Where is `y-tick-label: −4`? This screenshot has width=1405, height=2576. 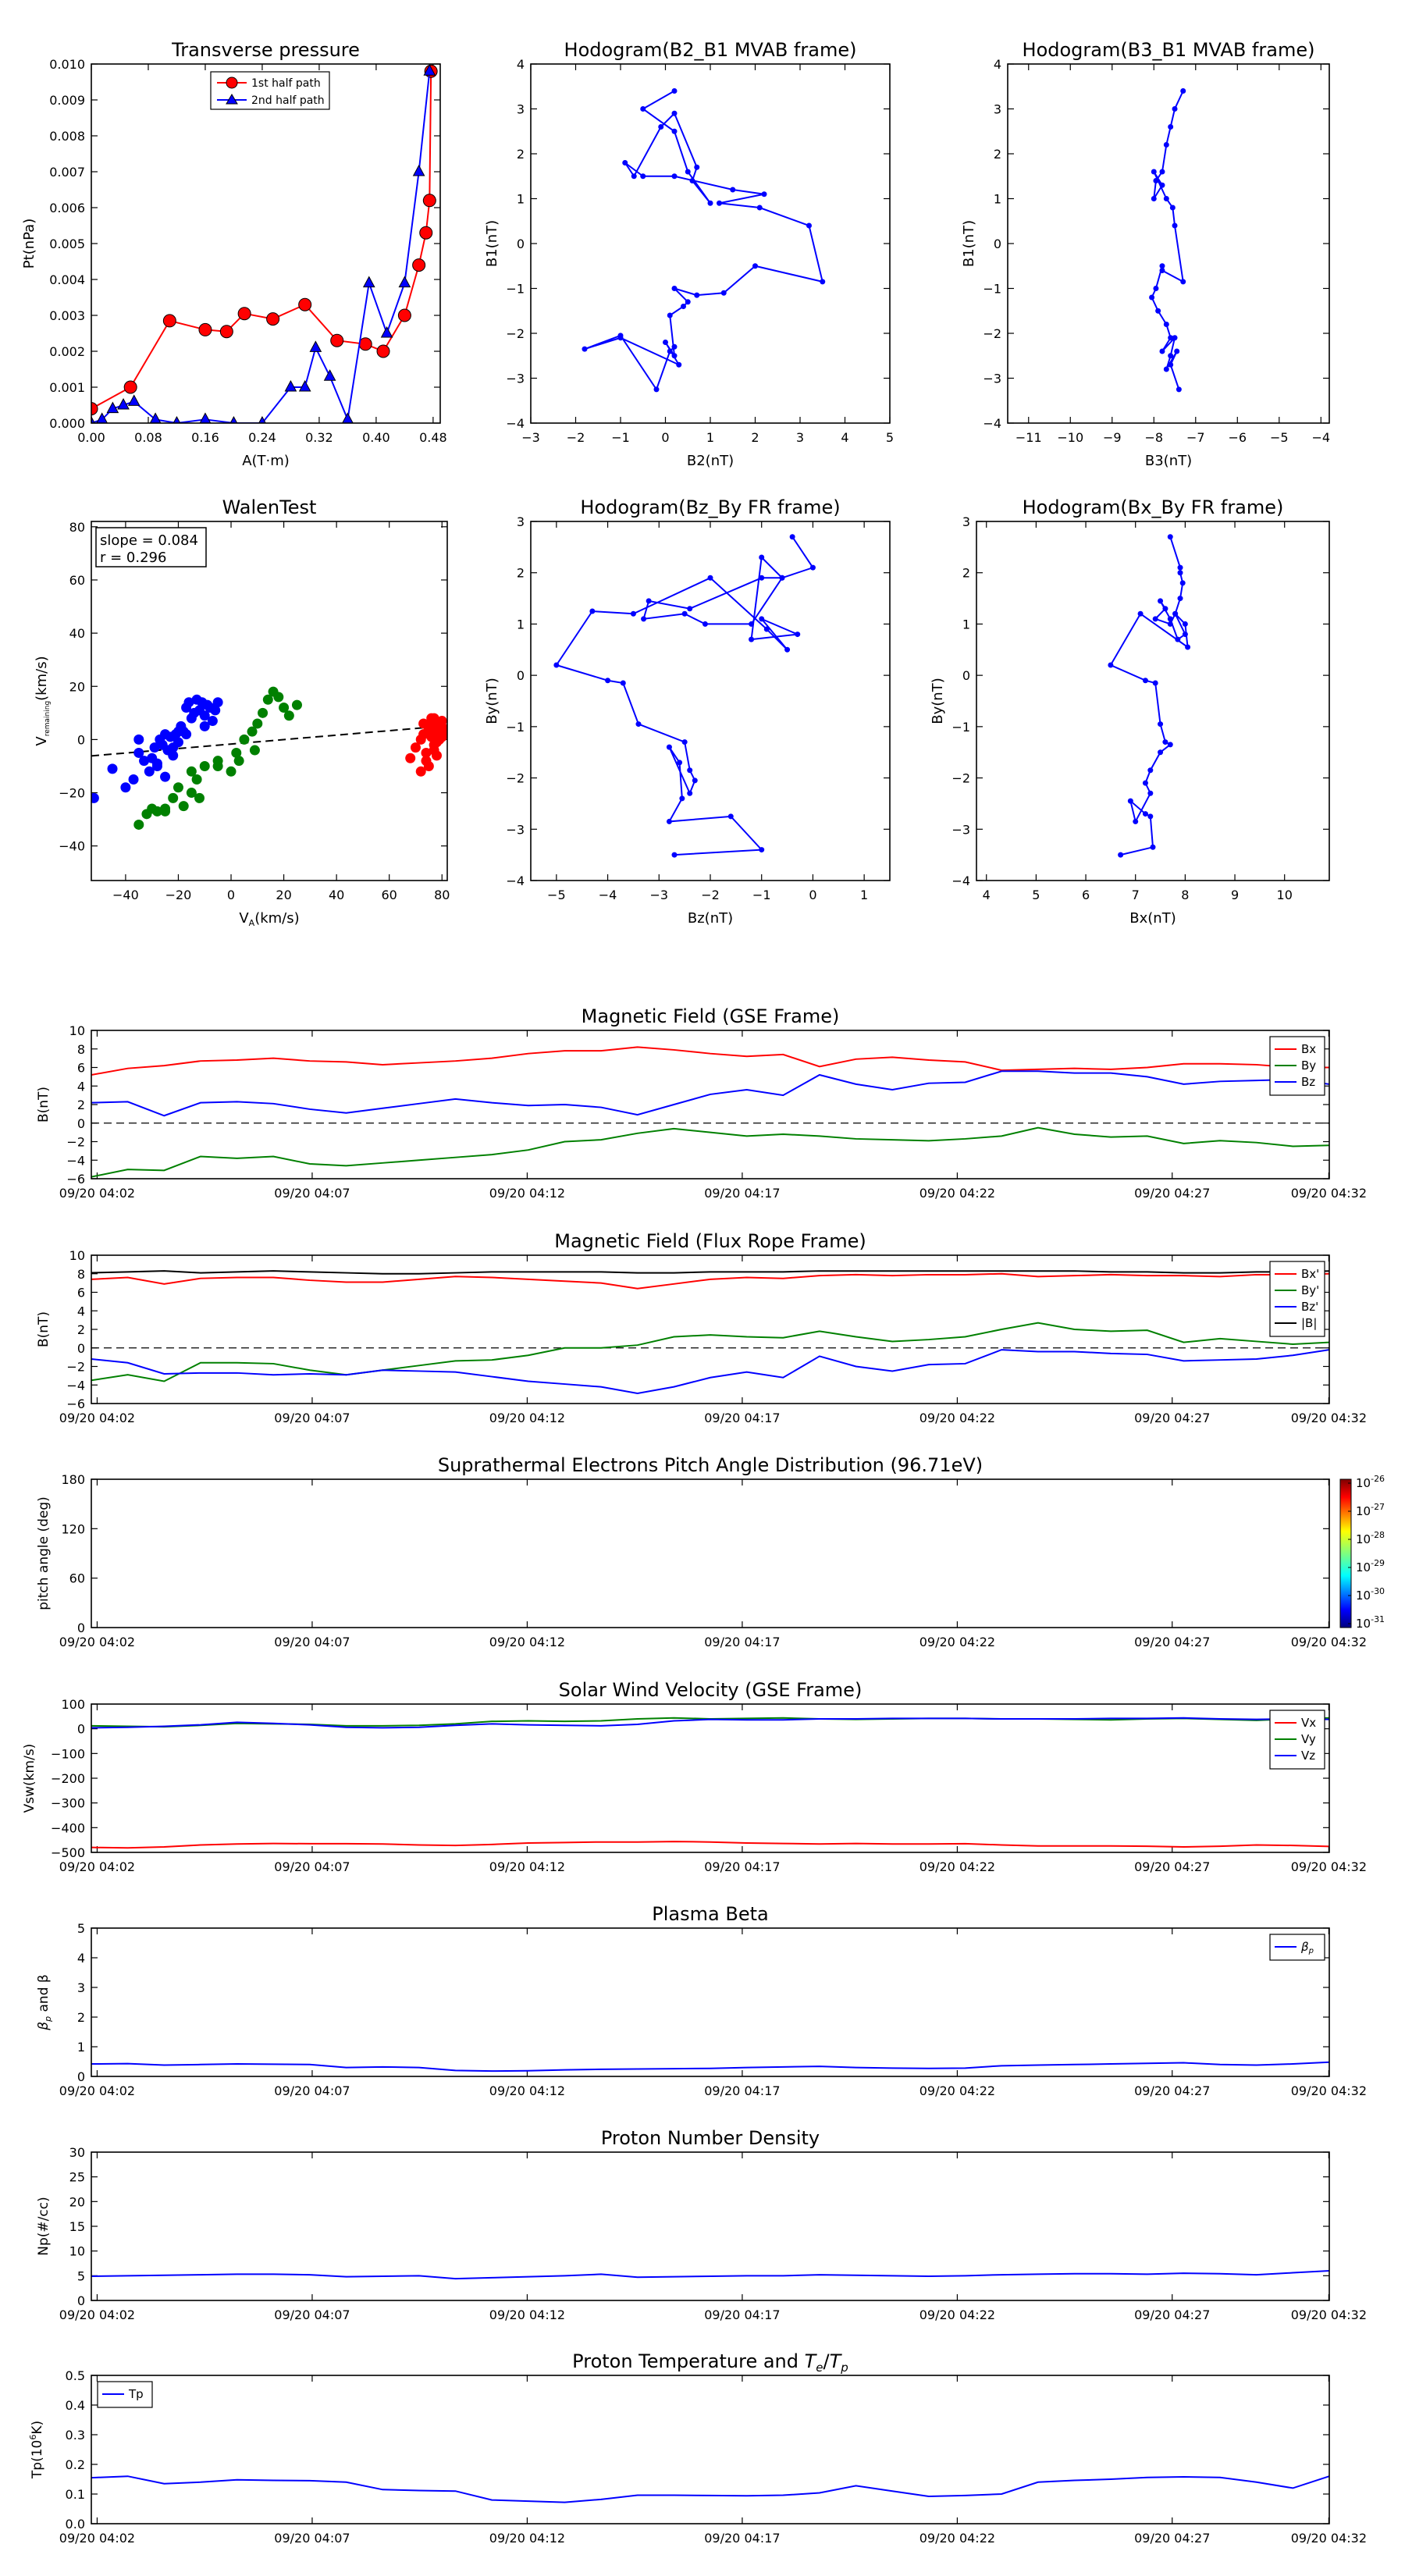
y-tick-label: −4 is located at coordinates (992, 424).